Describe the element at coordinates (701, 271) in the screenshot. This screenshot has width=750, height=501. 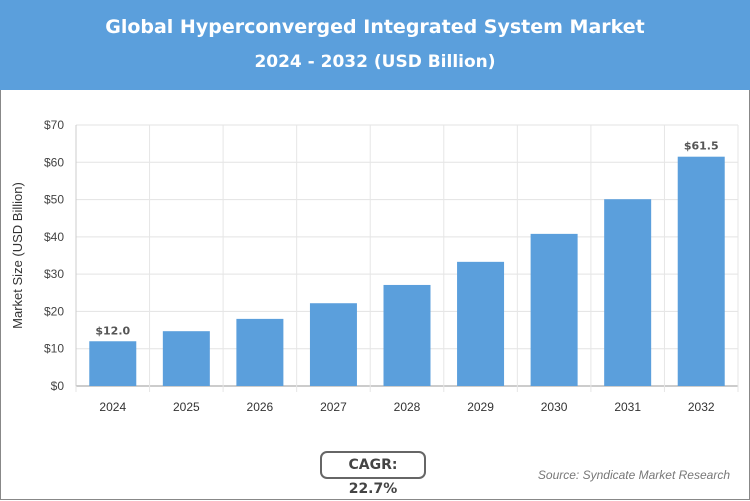
I see `bar-2032` at that location.